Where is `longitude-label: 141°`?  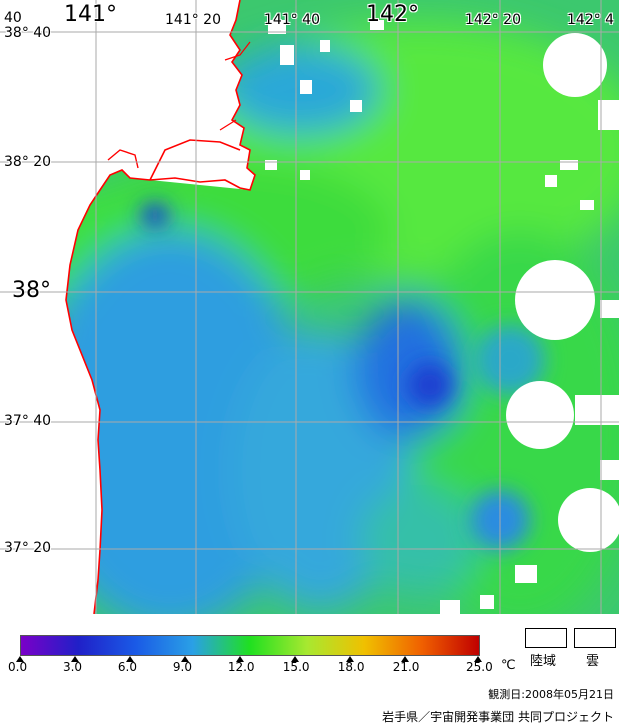
longitude-label: 141° is located at coordinates (90, 14).